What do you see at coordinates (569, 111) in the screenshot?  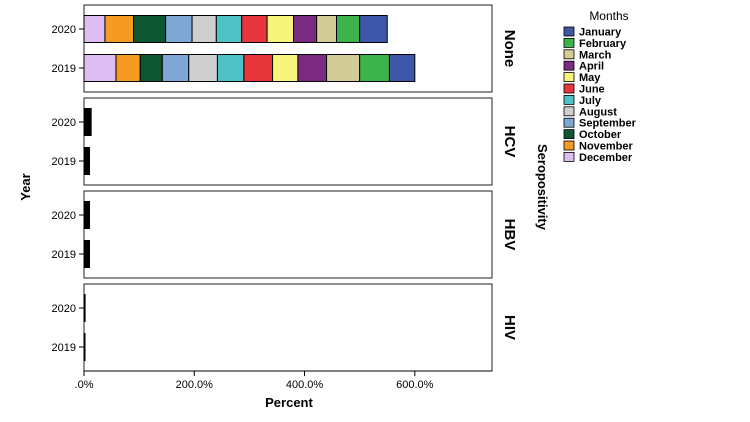 I see `legend-swatch-august` at bounding box center [569, 111].